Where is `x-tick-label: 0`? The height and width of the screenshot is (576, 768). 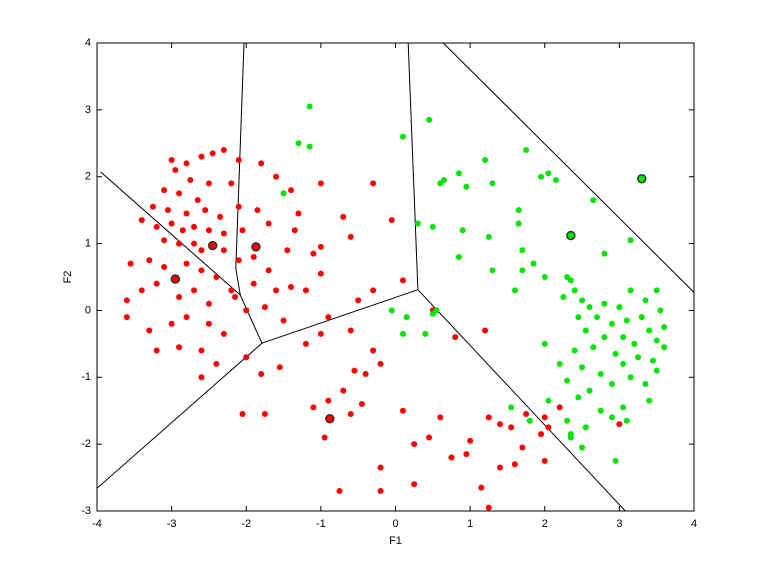
x-tick-label: 0 is located at coordinates (395, 524).